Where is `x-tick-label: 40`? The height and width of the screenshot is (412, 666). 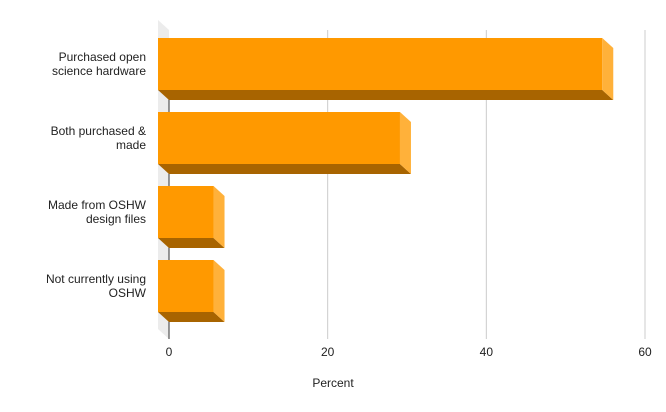
x-tick-label: 40 is located at coordinates (487, 352).